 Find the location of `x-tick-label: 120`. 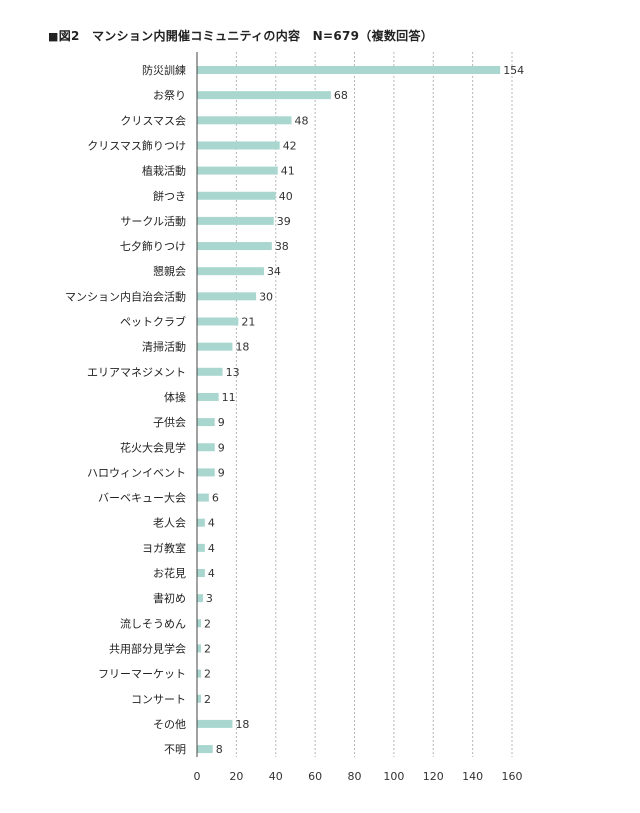

x-tick-label: 120 is located at coordinates (433, 776).